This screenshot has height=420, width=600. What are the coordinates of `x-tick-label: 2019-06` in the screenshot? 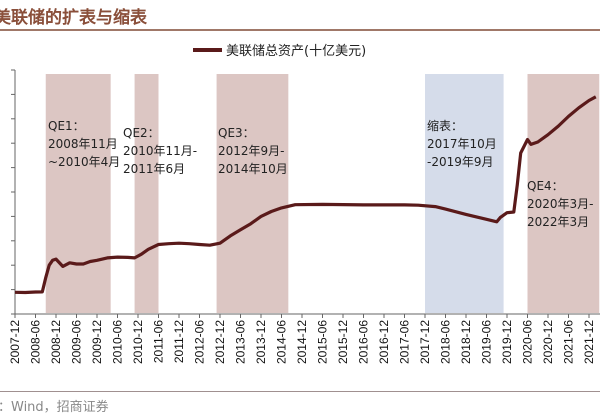 It's located at (487, 342).